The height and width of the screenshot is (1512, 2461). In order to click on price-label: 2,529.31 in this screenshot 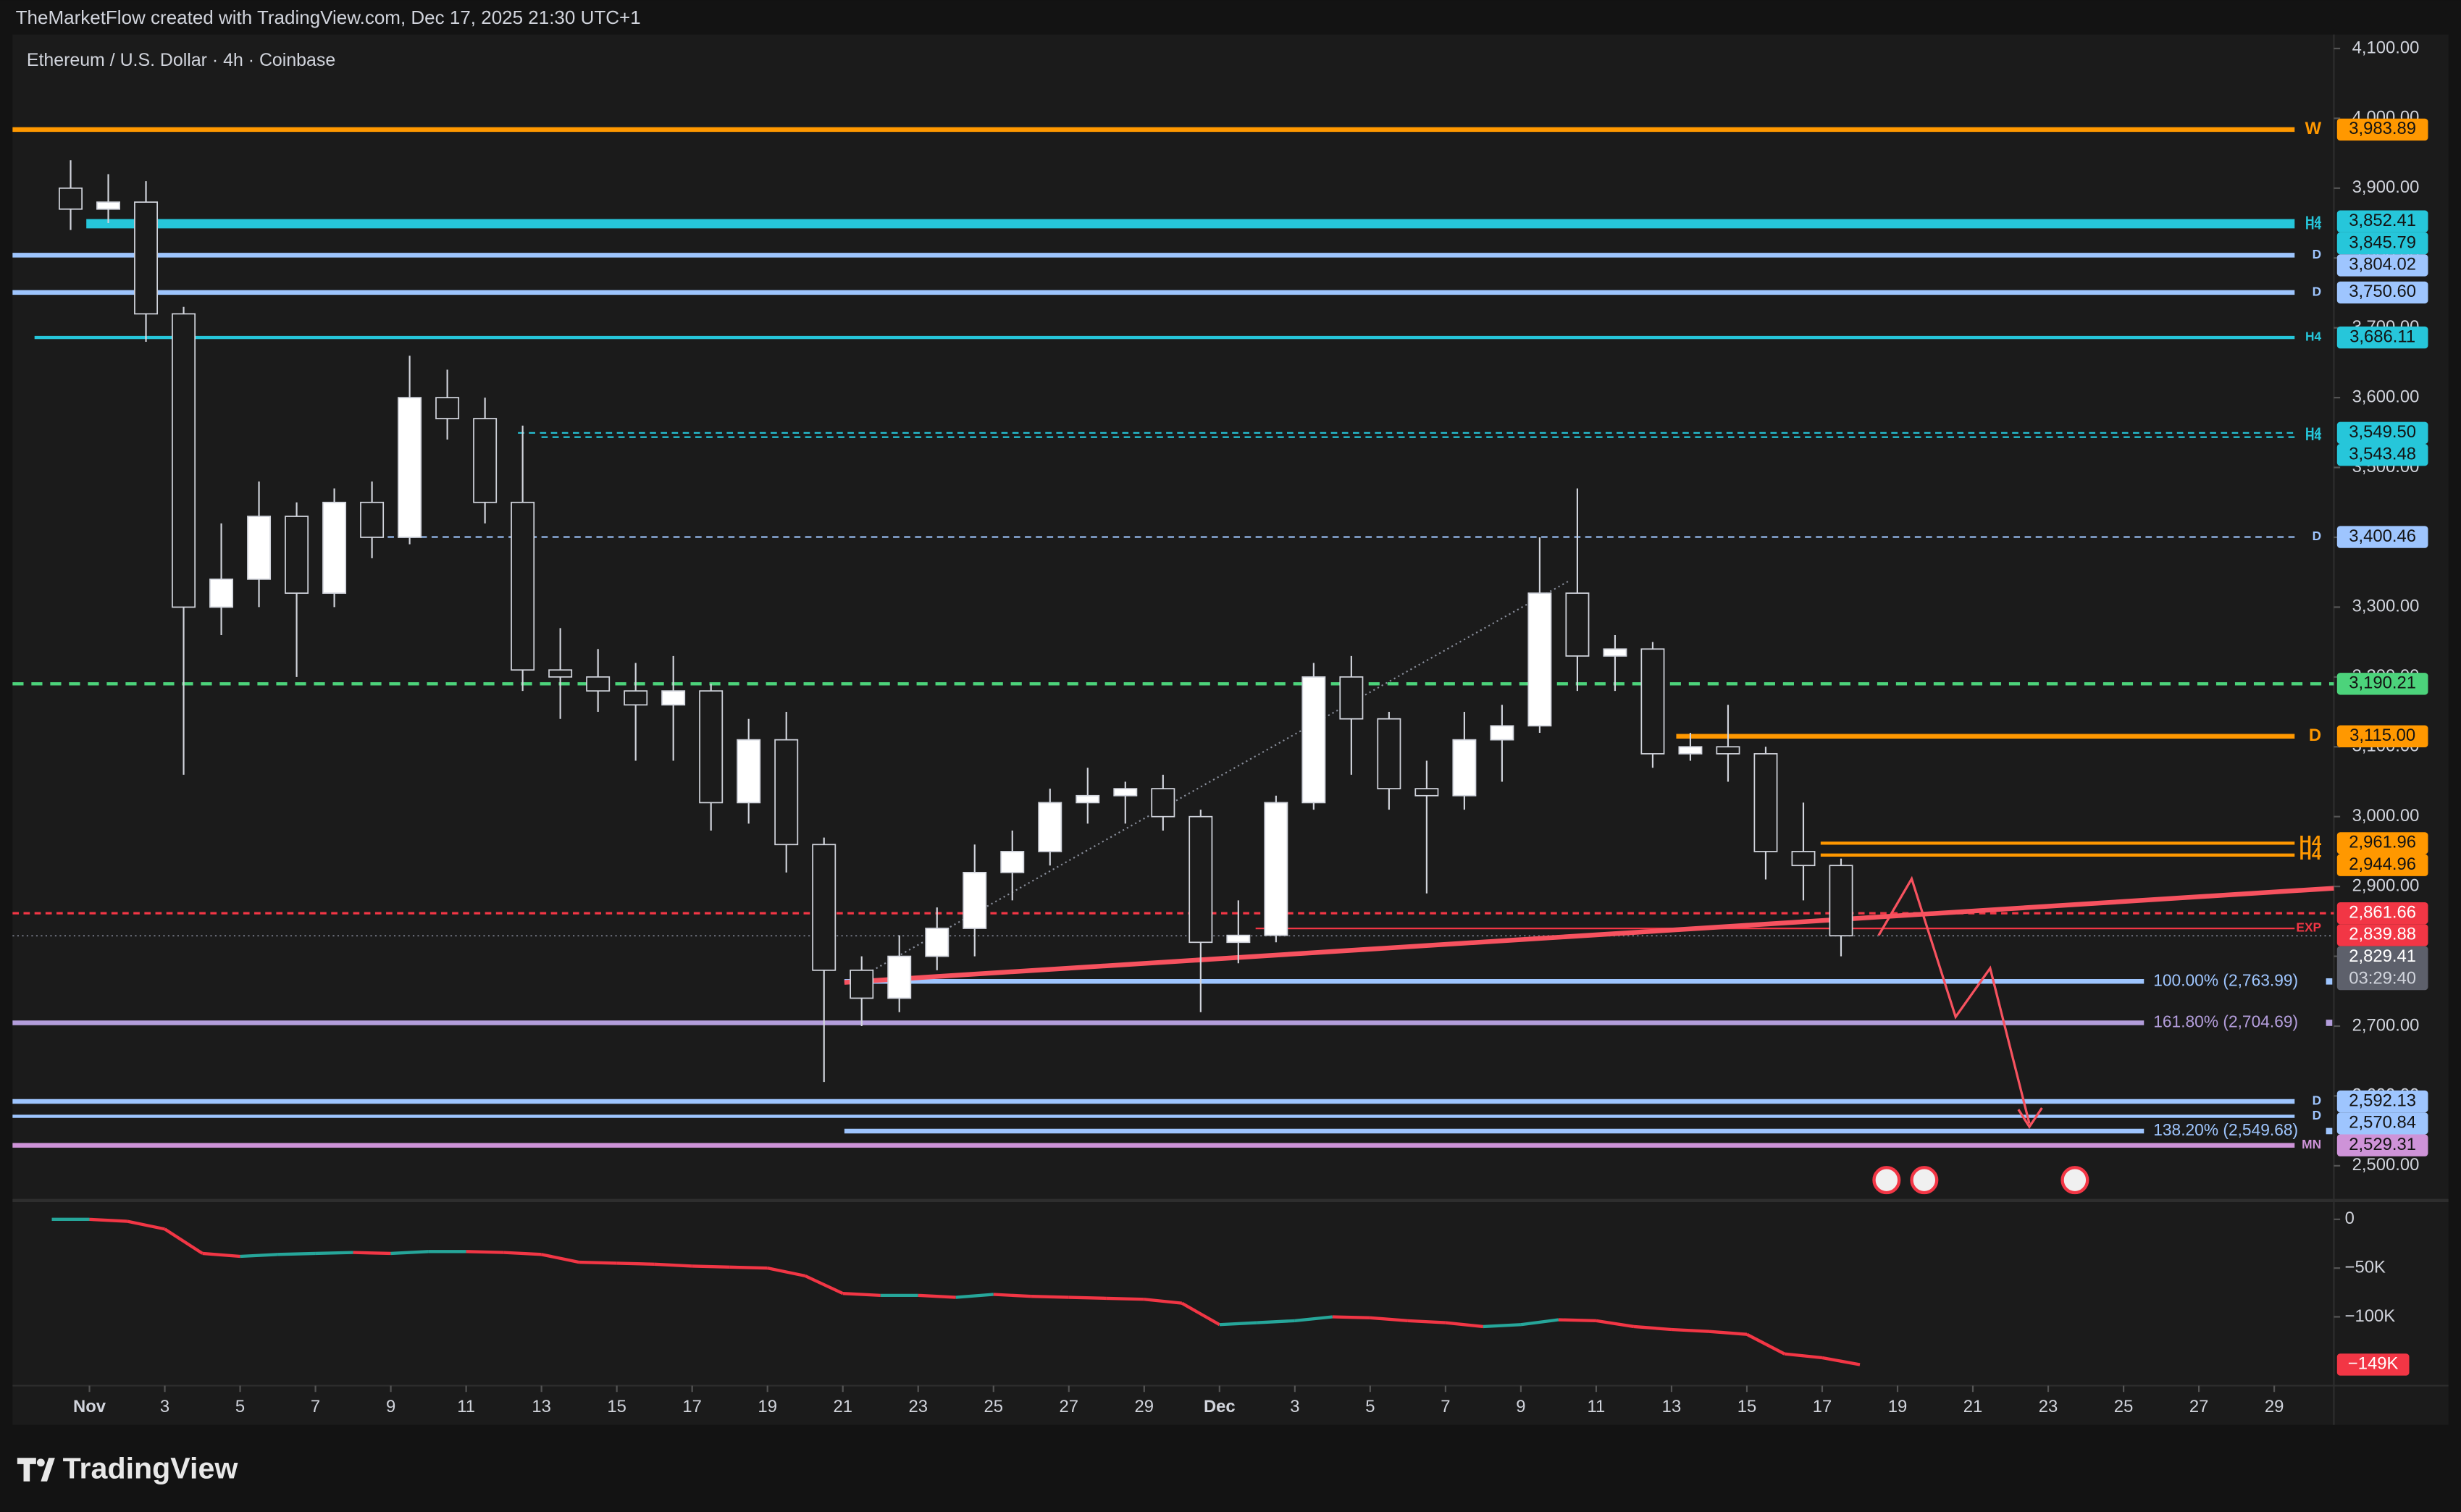, I will do `click(2382, 1144)`.